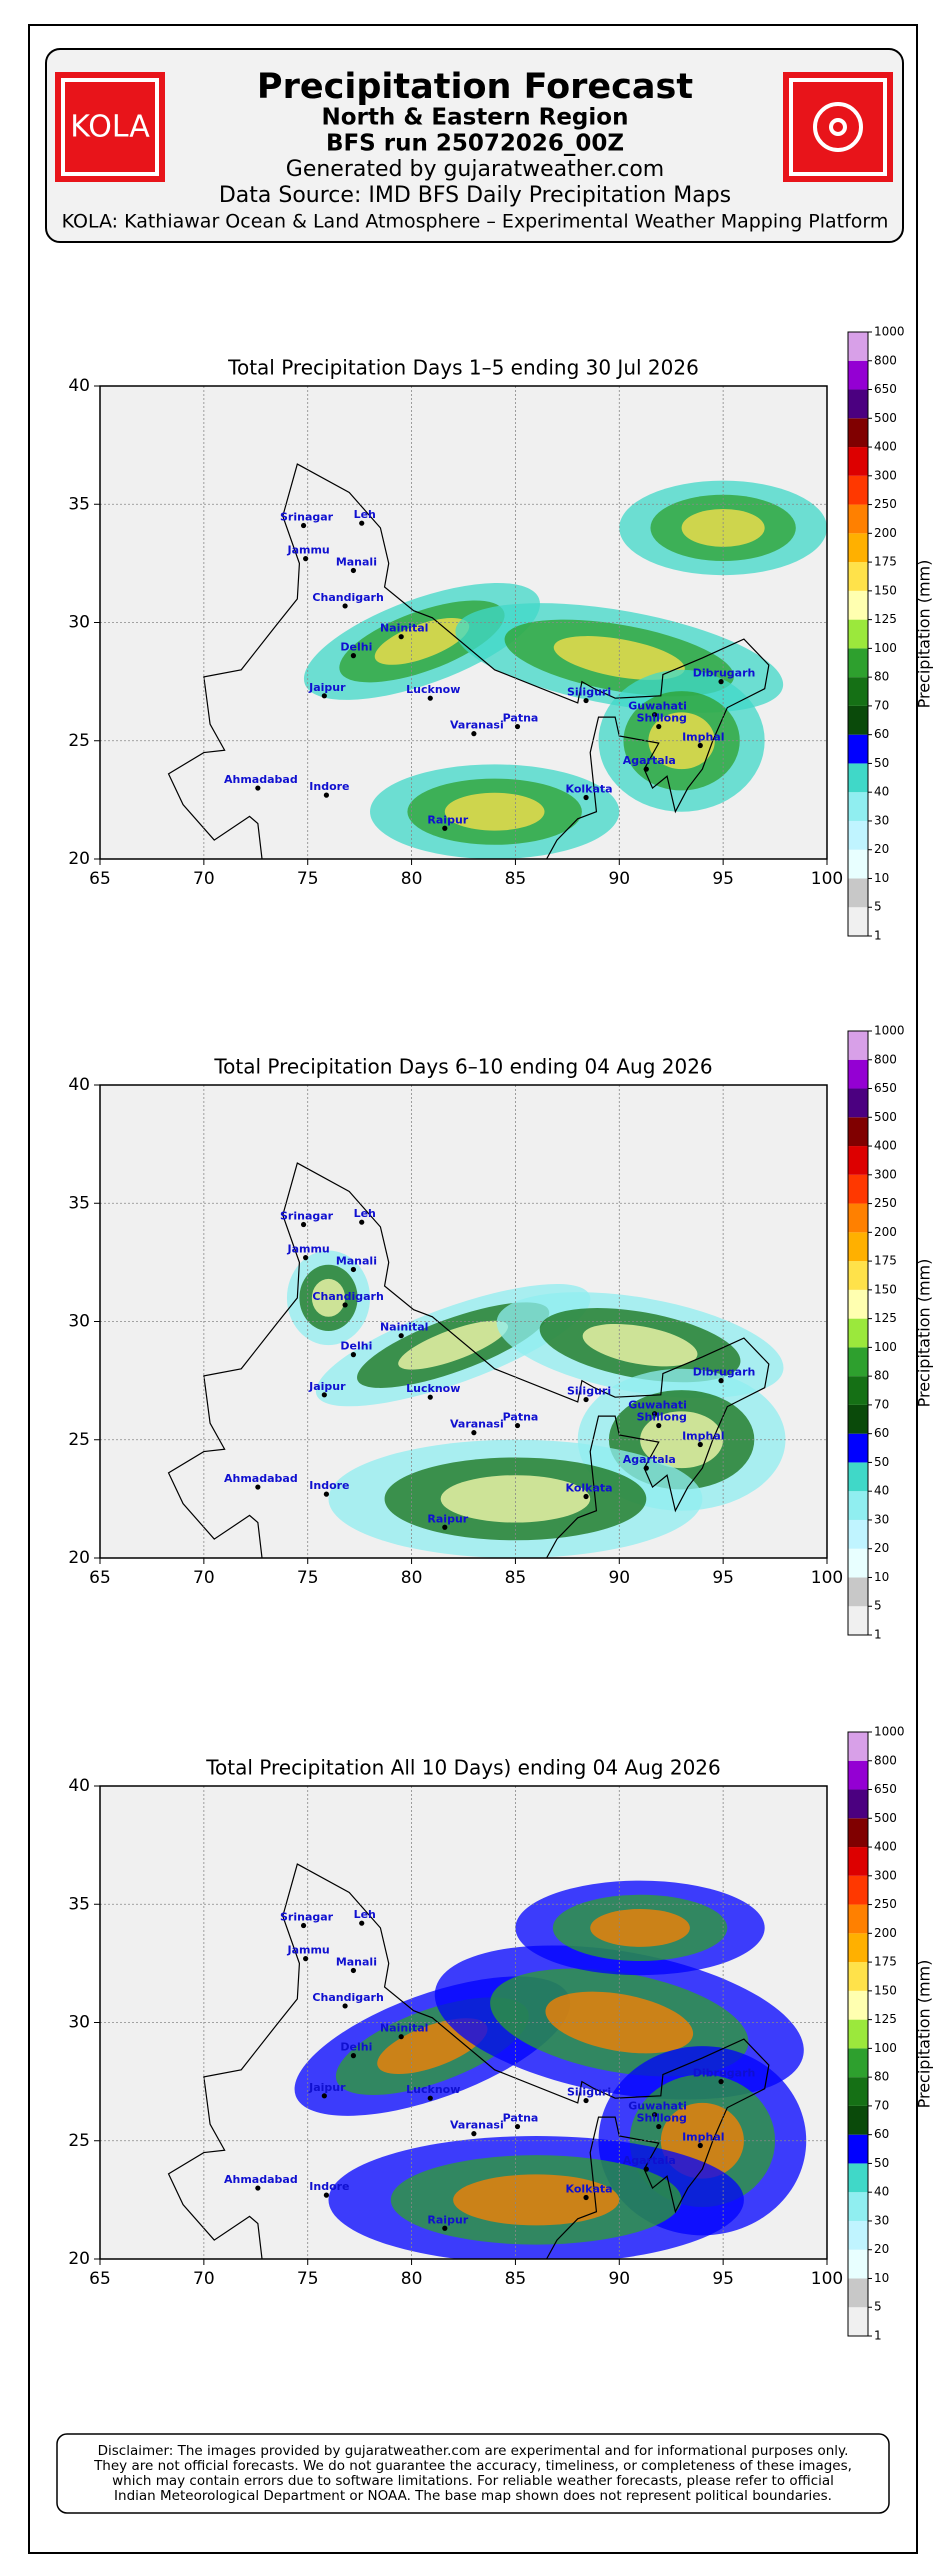 The height and width of the screenshot is (2560, 946). I want to click on x-tick-label: 80, so click(412, 2279).